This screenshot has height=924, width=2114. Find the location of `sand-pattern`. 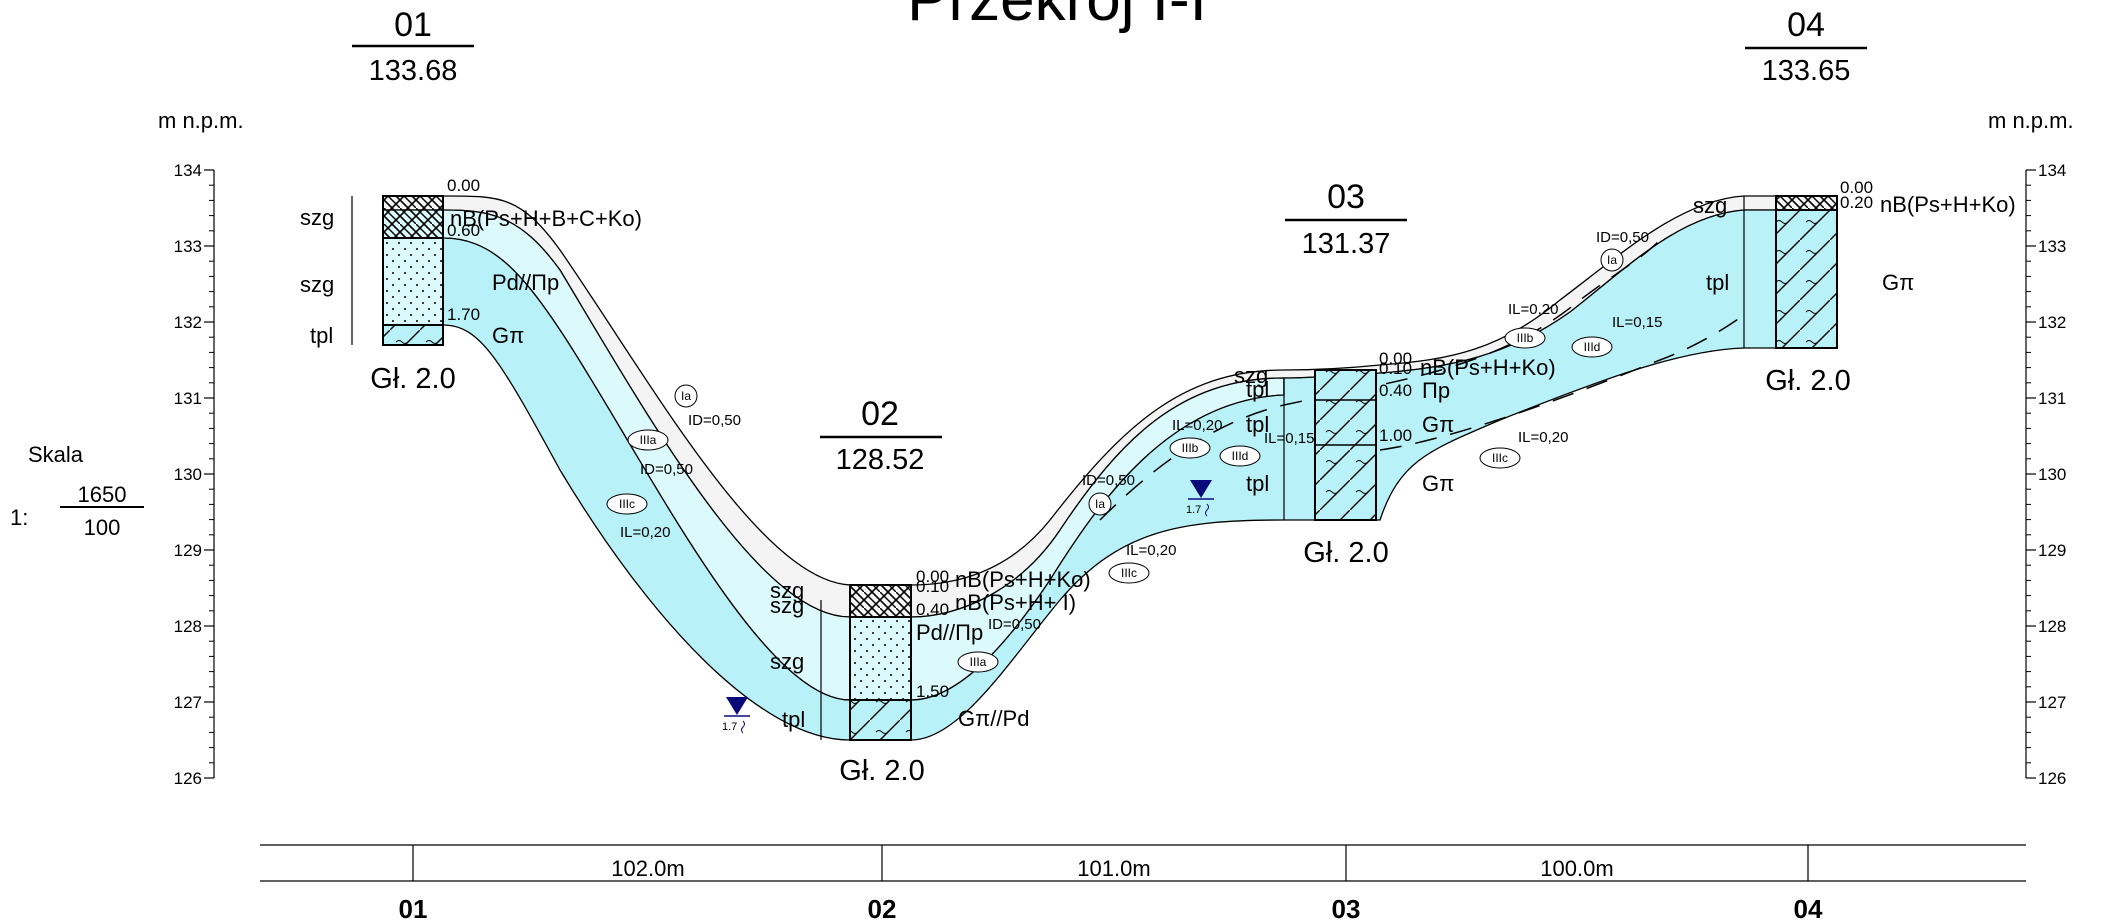

sand-pattern is located at coordinates (413, 281).